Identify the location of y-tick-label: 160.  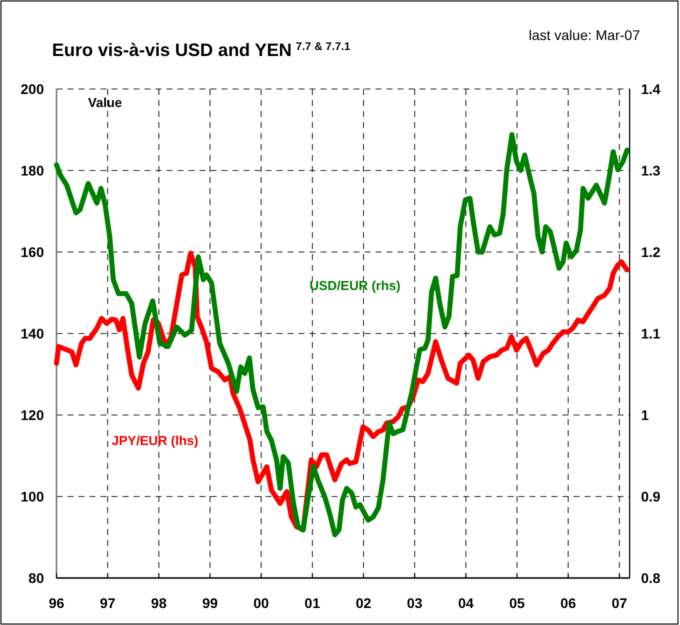
(32, 252).